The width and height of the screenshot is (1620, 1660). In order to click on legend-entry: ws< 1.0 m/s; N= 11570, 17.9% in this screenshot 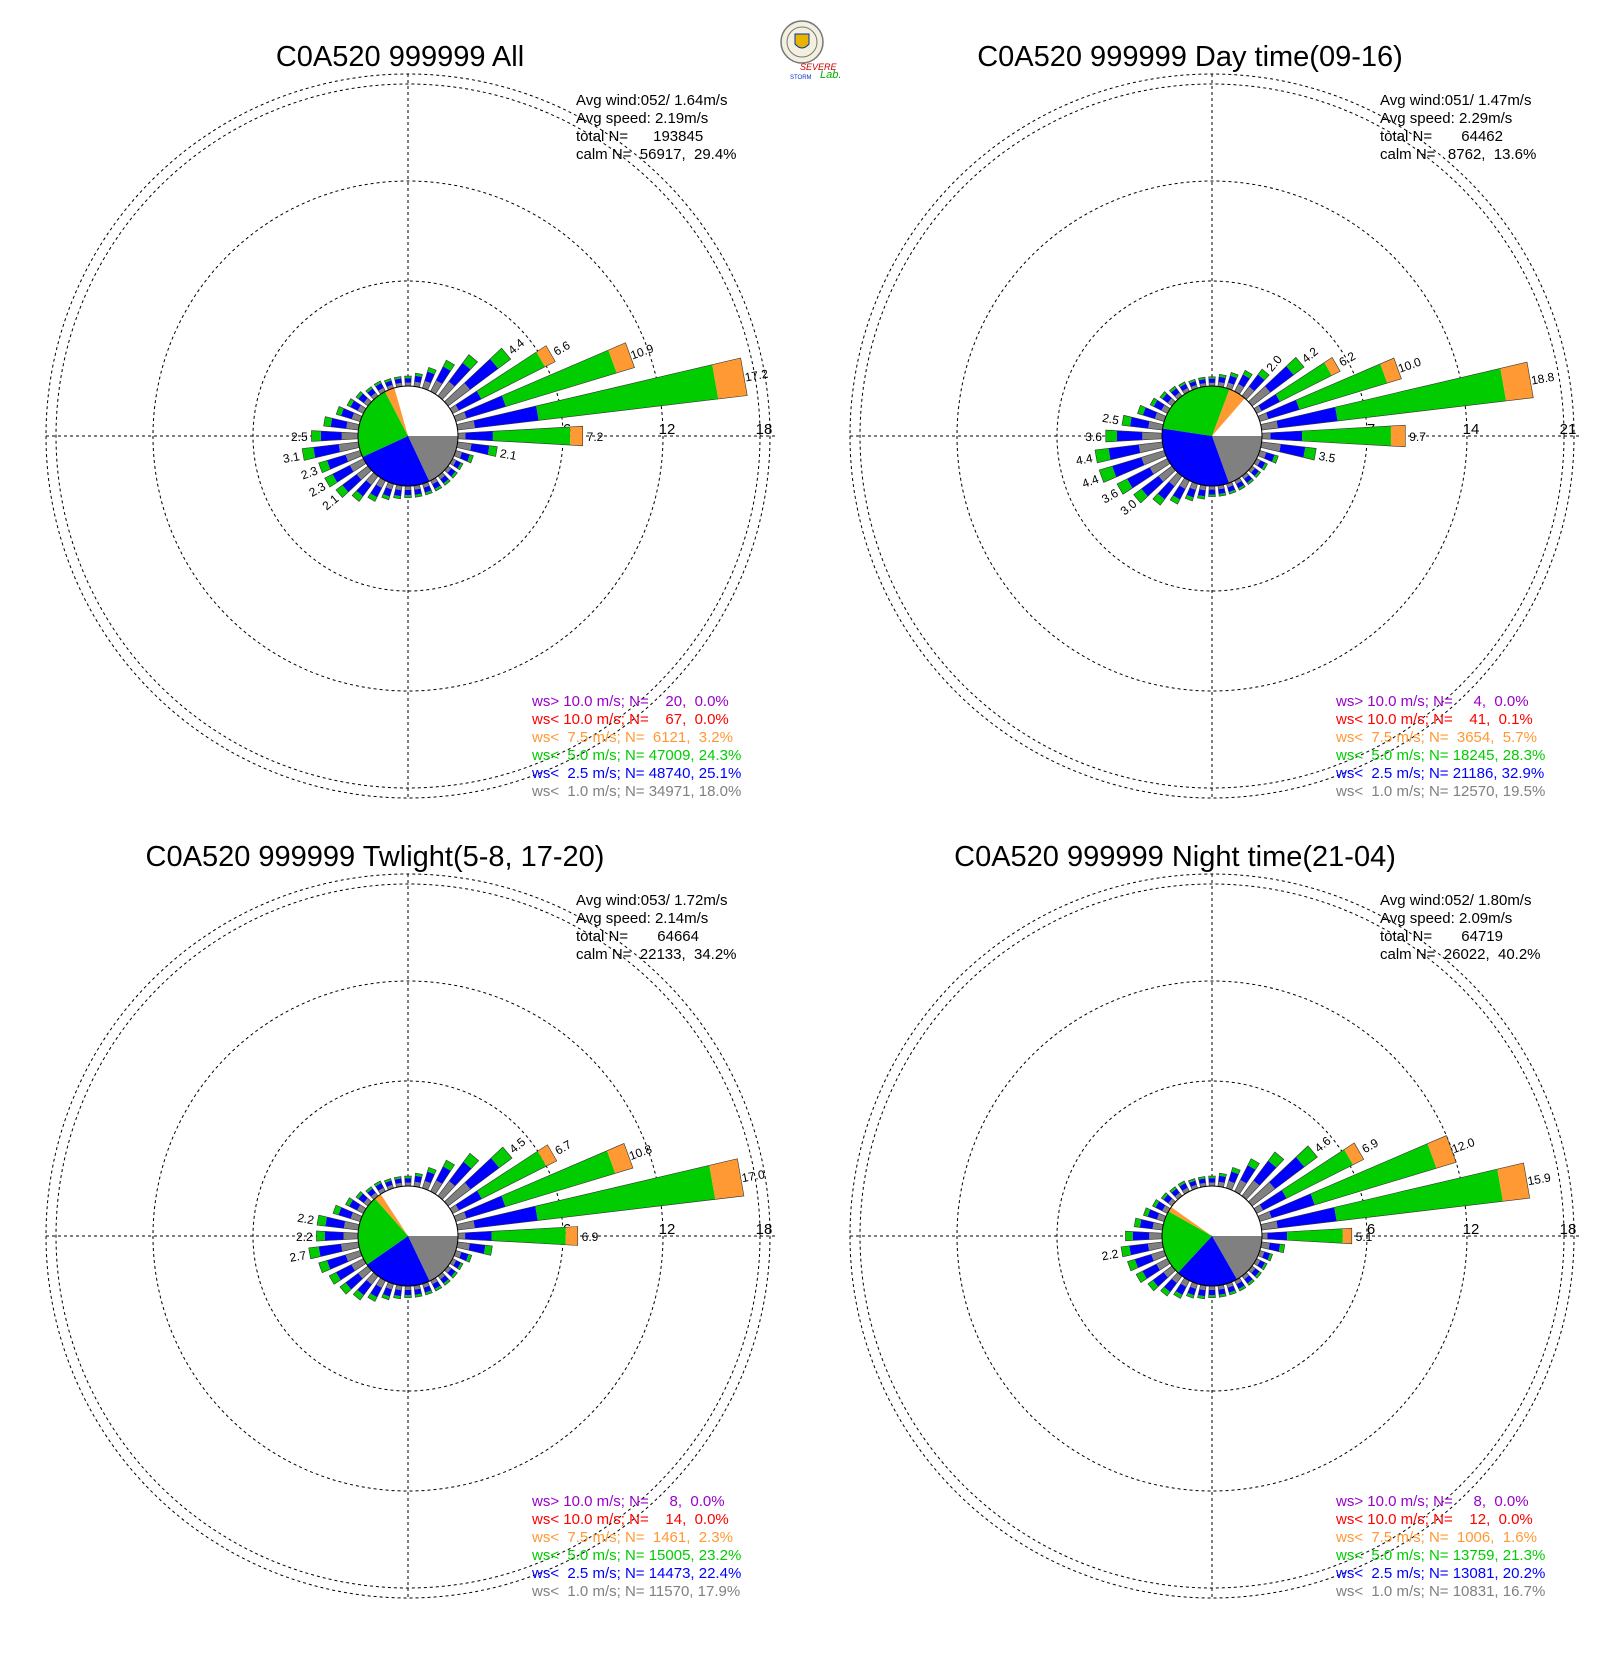, I will do `click(635, 1591)`.